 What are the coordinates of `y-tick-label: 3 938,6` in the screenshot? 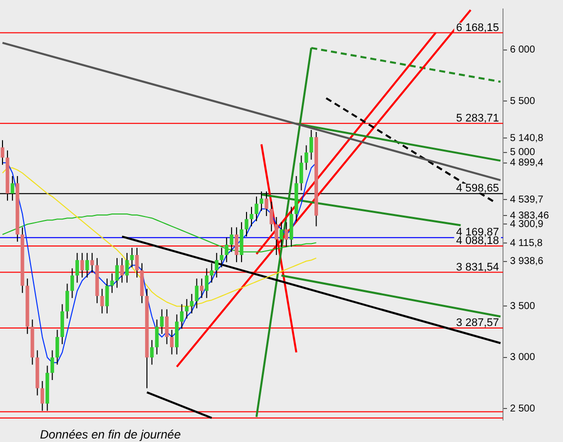 It's located at (527, 262).